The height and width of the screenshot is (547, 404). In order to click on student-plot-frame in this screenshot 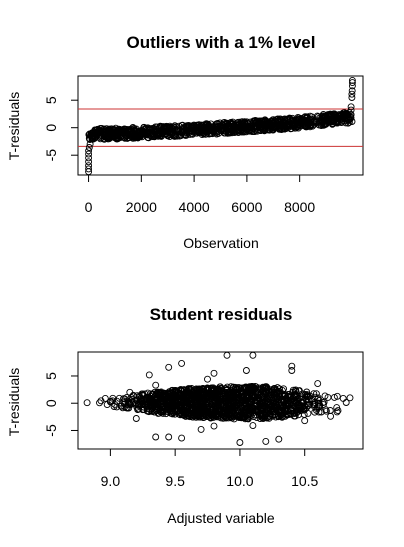, I will do `click(220, 400)`.